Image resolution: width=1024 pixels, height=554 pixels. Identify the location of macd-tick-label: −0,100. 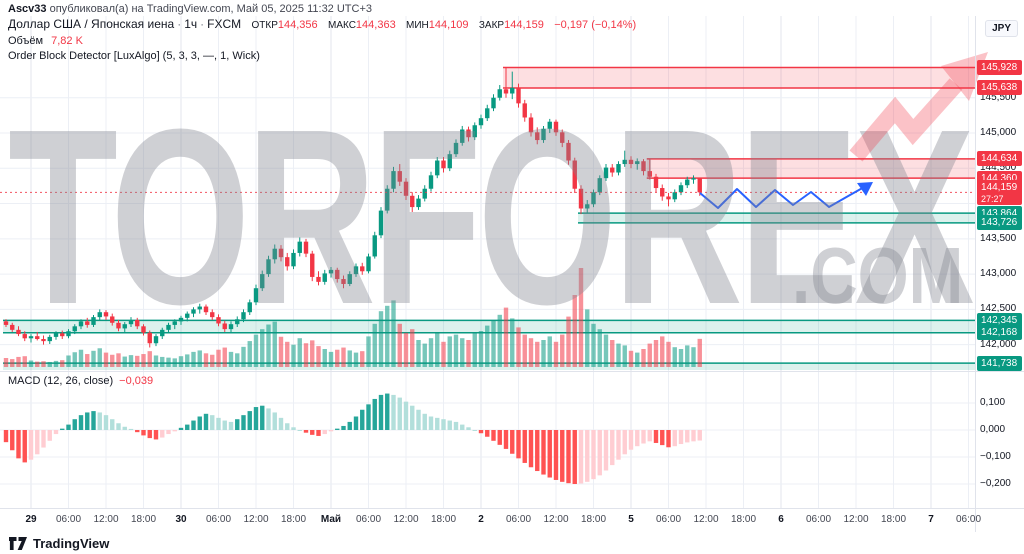
(995, 456).